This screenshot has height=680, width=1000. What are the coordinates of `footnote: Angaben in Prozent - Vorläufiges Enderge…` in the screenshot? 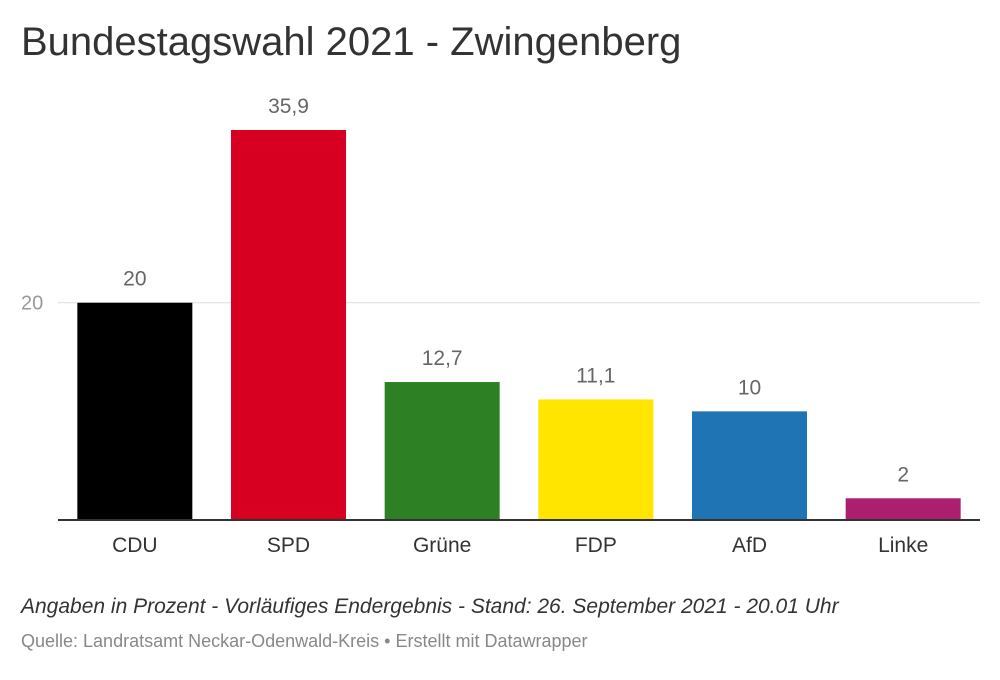 It's located at (430, 606).